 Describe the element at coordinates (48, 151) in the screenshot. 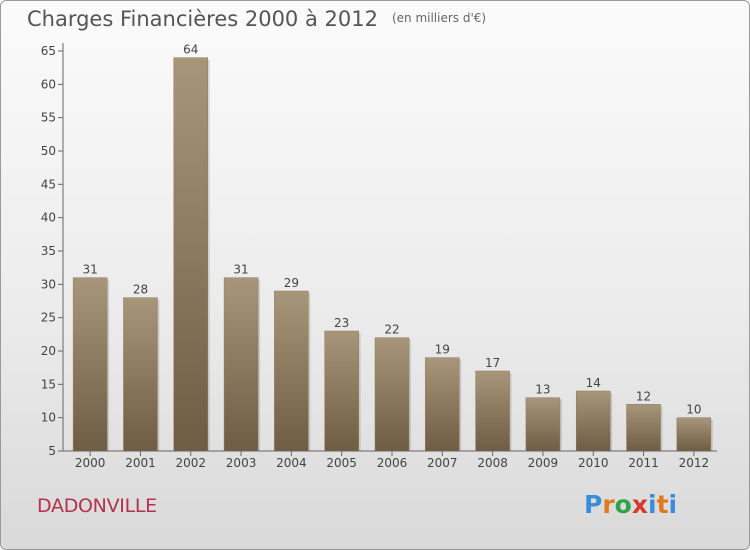

I see `y-tick-label: 50` at that location.